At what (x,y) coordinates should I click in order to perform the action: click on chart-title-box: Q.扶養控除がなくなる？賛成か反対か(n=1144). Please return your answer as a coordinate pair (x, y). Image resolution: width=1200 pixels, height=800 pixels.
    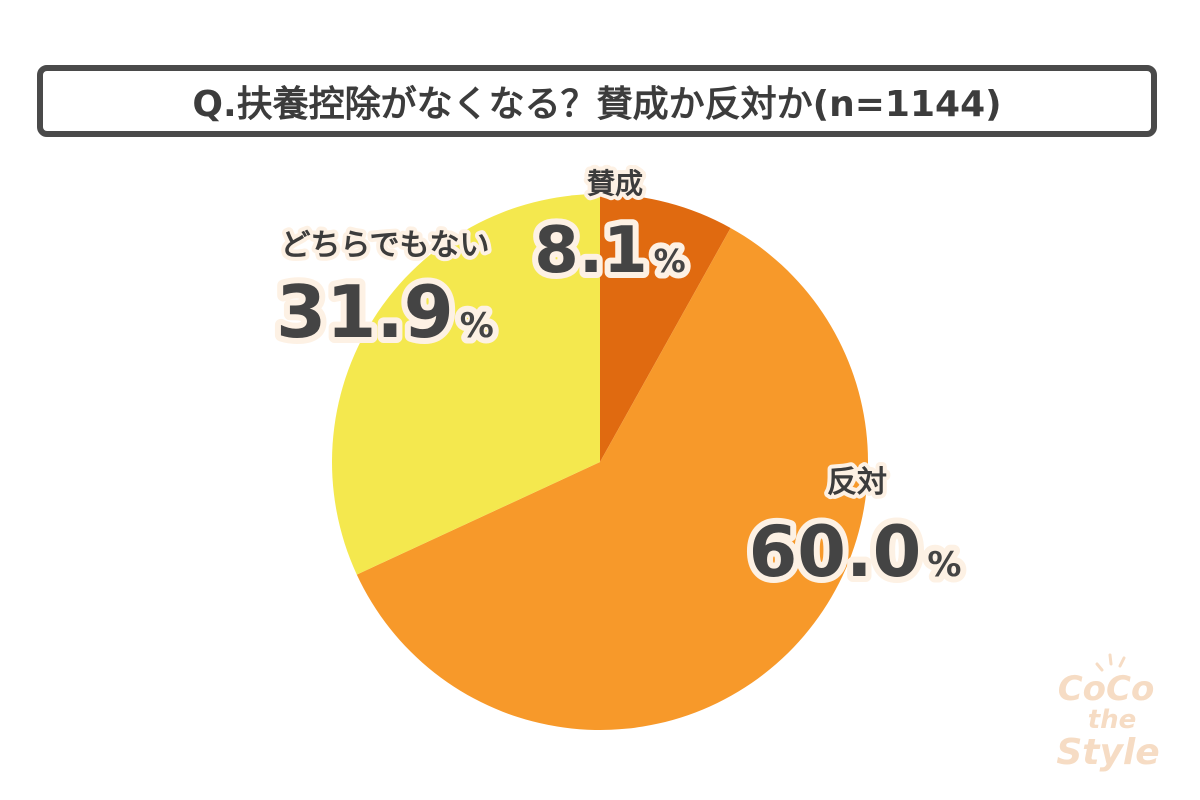
    Looking at the image, I should click on (597, 101).